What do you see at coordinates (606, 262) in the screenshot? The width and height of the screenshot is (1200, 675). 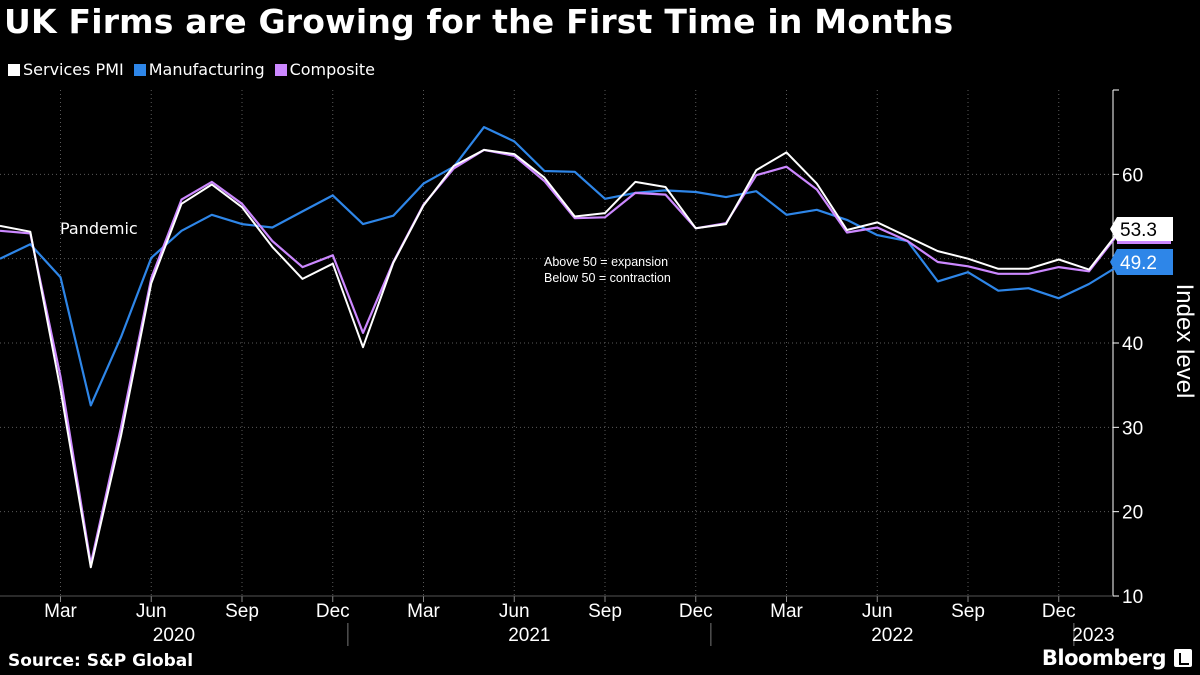 I see `annotation-expansion: Above 50 = expansion` at bounding box center [606, 262].